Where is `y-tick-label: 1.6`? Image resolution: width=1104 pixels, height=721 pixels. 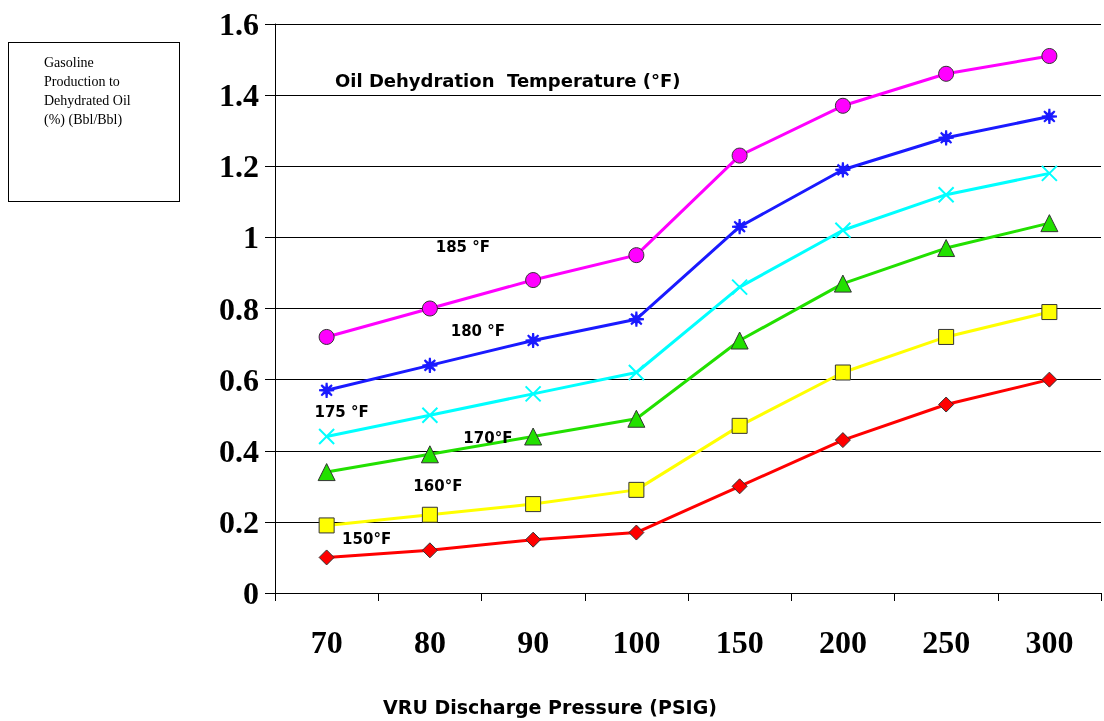 y-tick-label: 1.6 is located at coordinates (239, 24).